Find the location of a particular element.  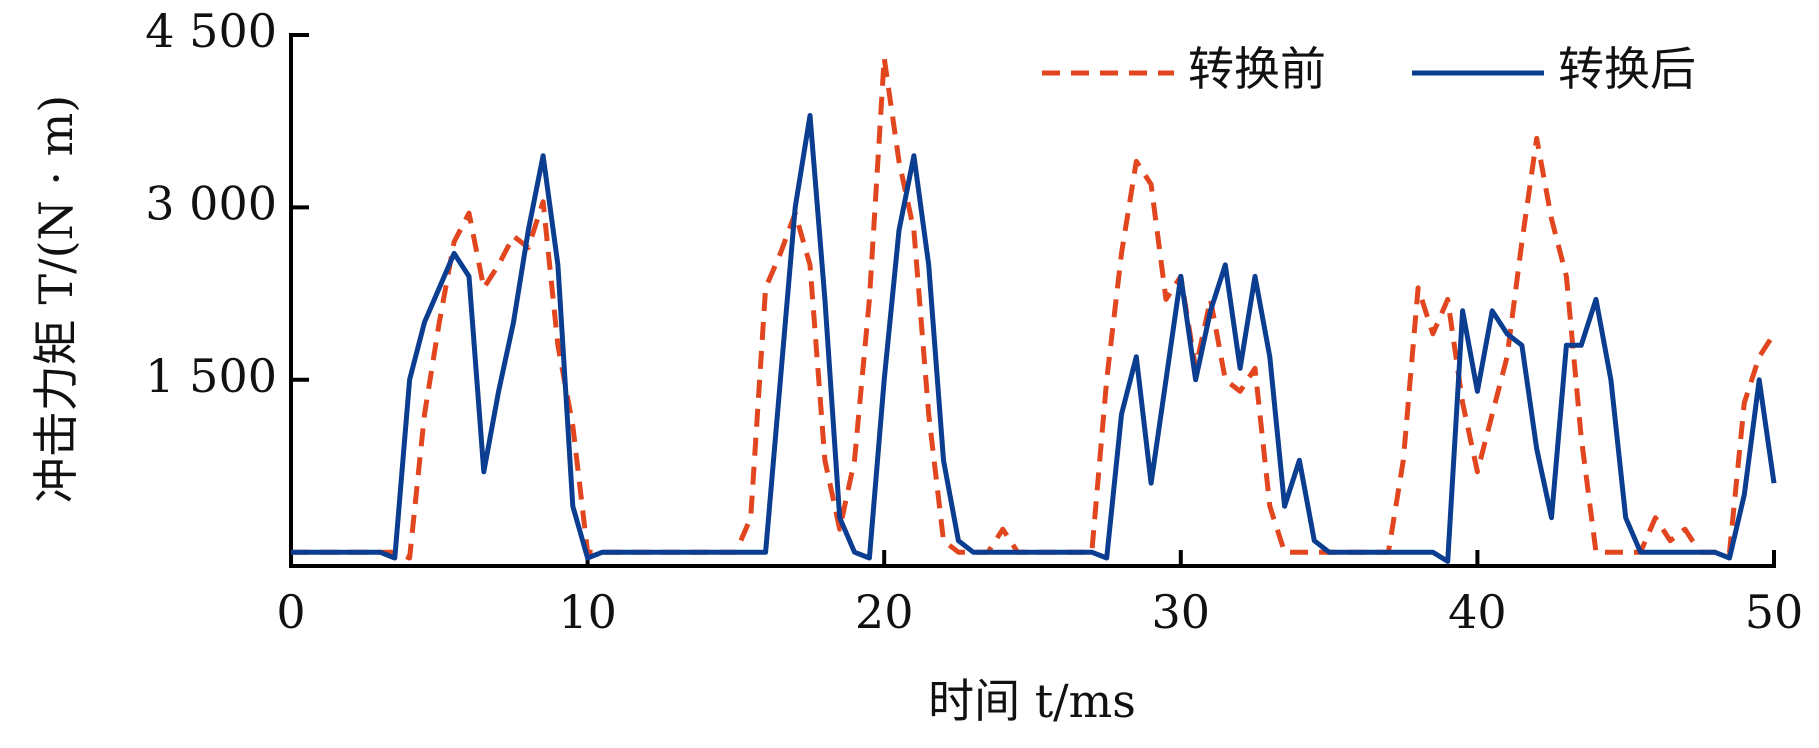

y-tick-label: 1 500 is located at coordinates (211, 376).